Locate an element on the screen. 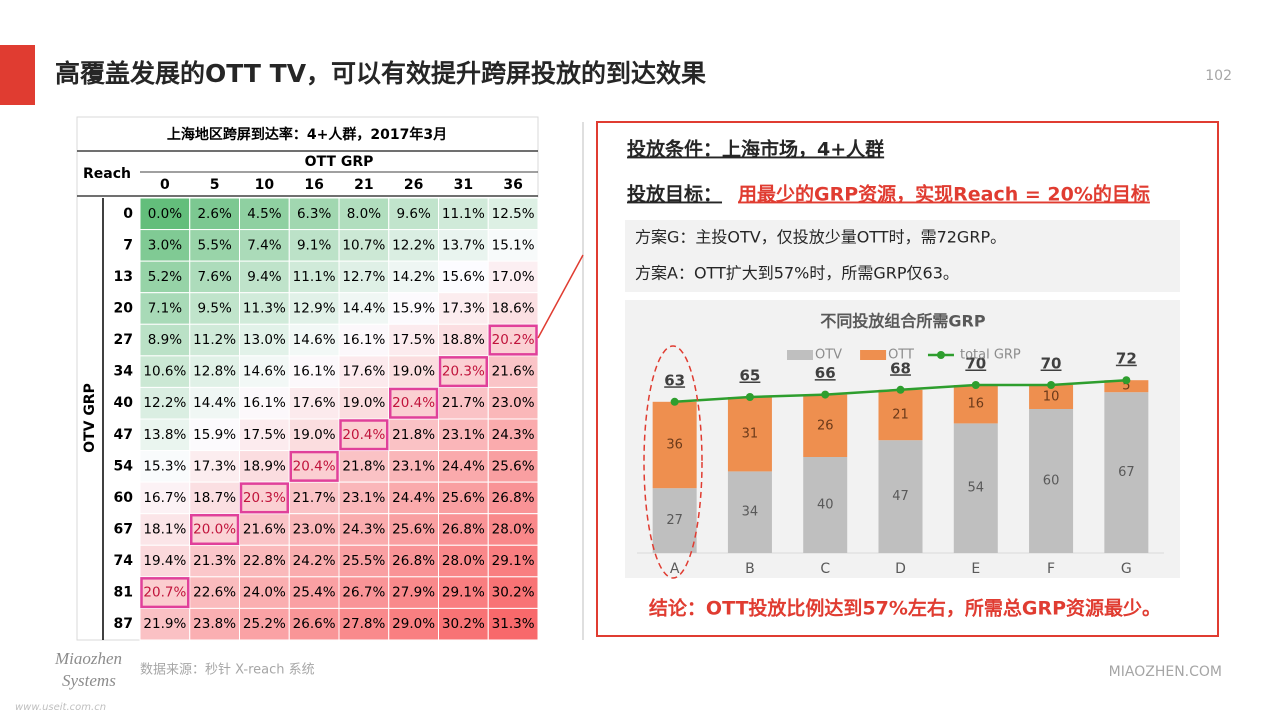 This screenshot has width=1280, height=720. cell-value: 17.6% is located at coordinates (363, 372).